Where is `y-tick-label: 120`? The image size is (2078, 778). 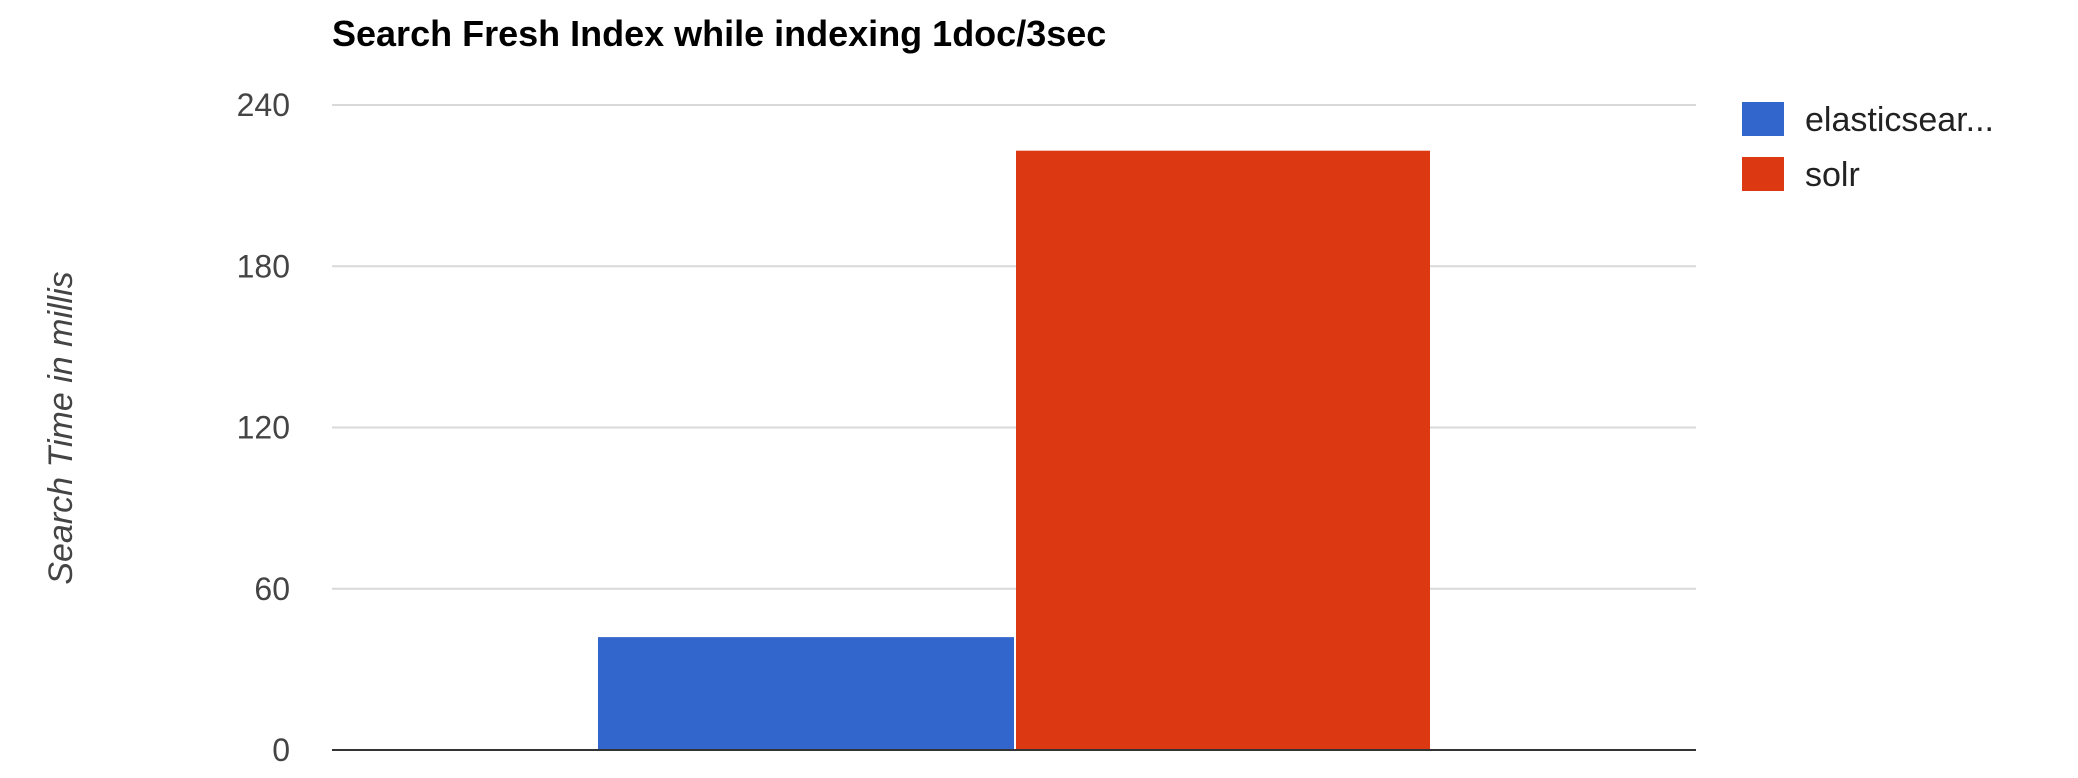
y-tick-label: 120 is located at coordinates (263, 428).